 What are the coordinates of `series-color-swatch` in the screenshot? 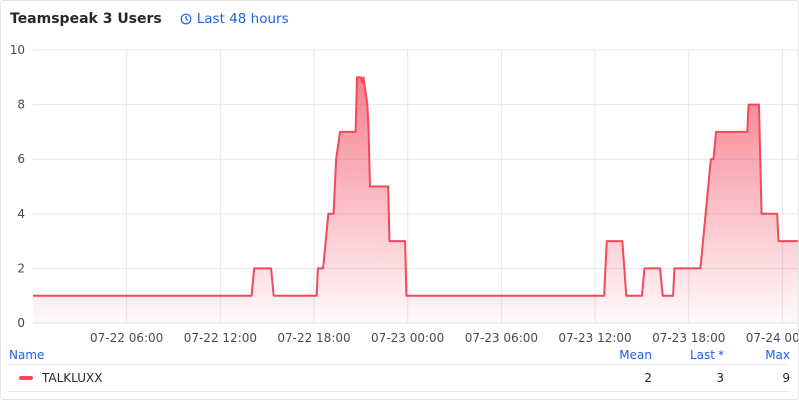 It's located at (26, 378).